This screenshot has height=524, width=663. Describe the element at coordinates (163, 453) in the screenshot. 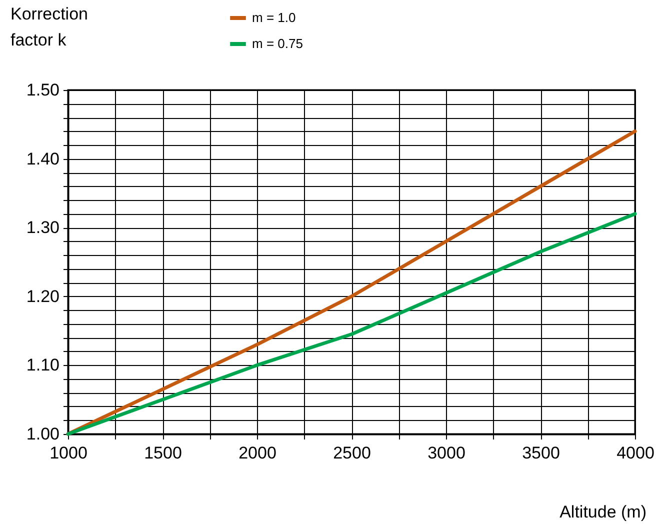

I see `x-tick-label: 1500` at that location.